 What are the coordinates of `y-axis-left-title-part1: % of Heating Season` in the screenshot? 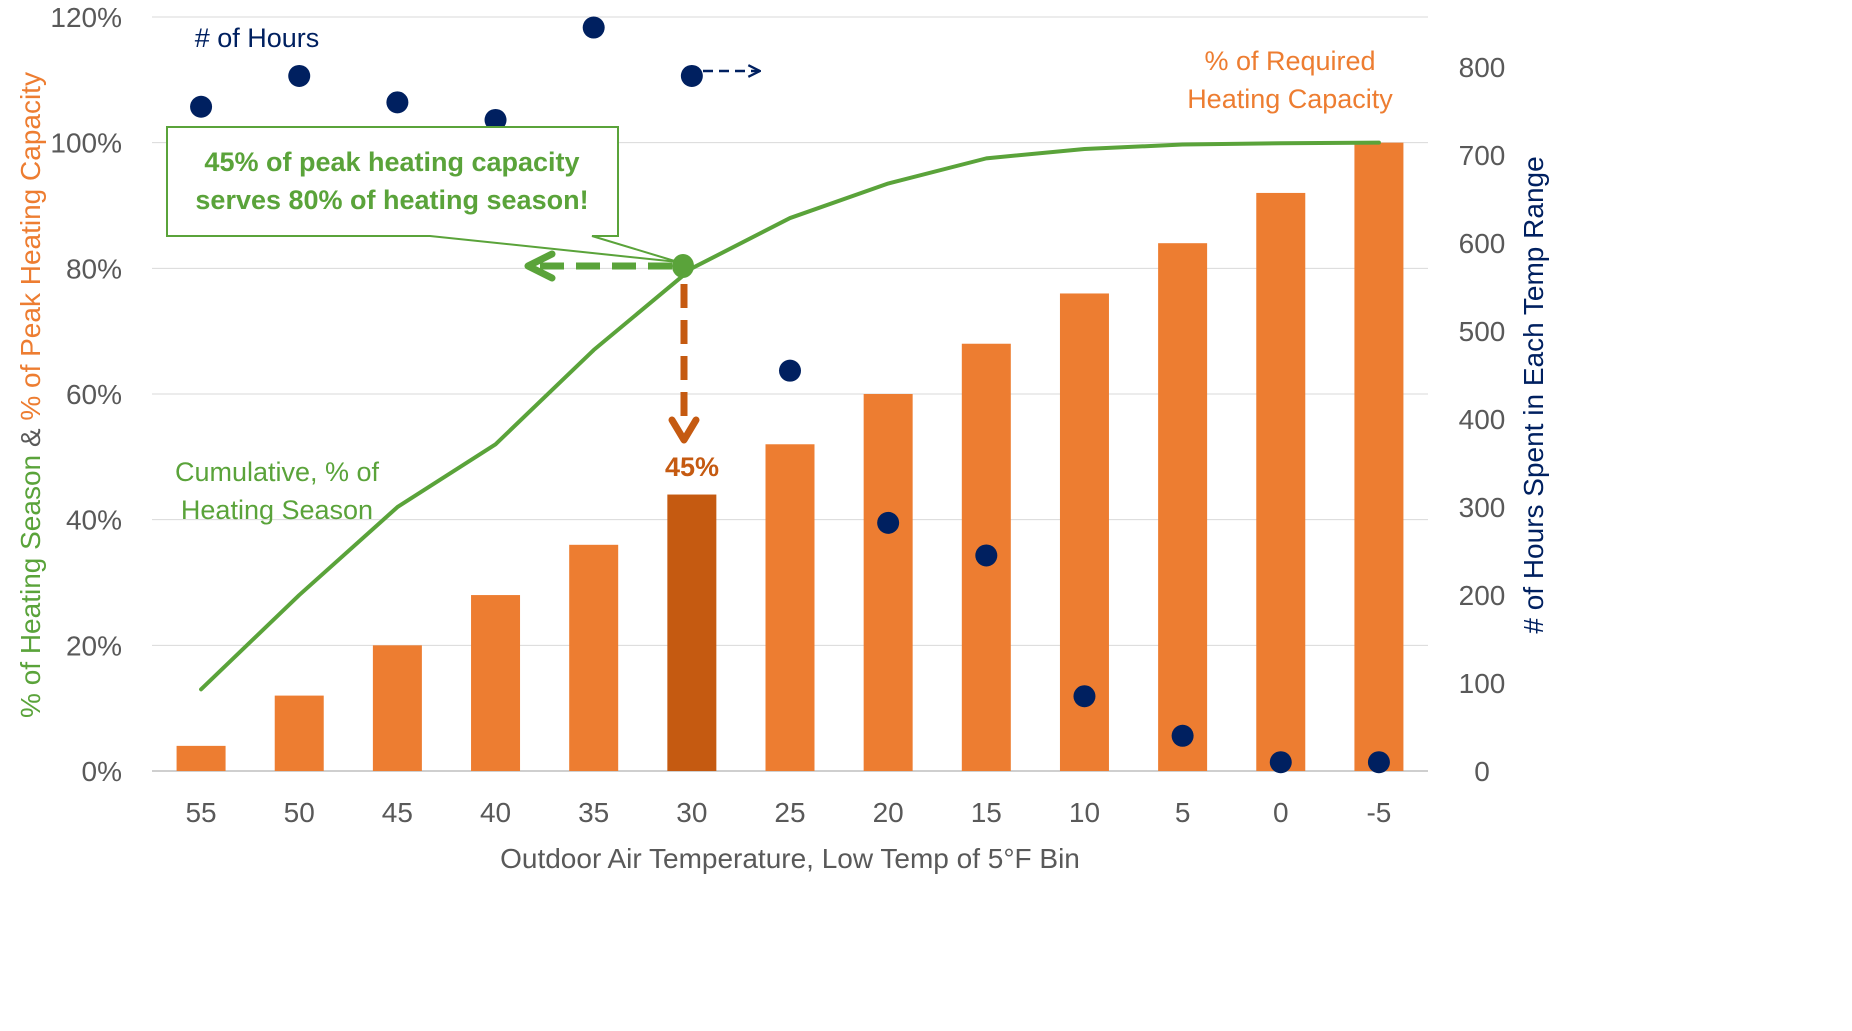 It's located at (30, 586).